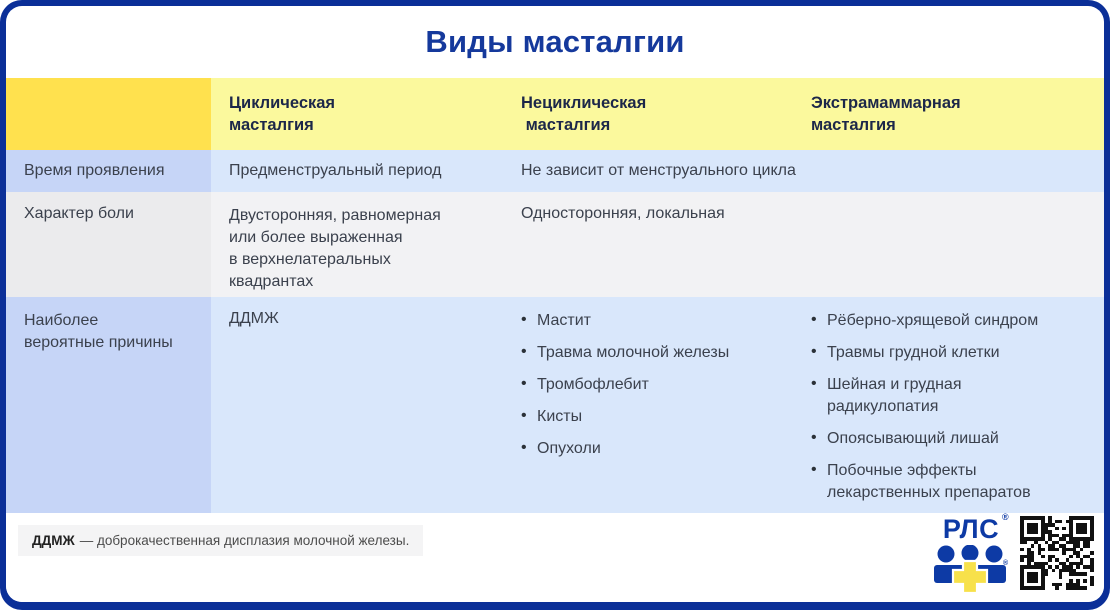  What do you see at coordinates (936, 352) in the screenshot?
I see `list-item: Травмы грудной клетки` at bounding box center [936, 352].